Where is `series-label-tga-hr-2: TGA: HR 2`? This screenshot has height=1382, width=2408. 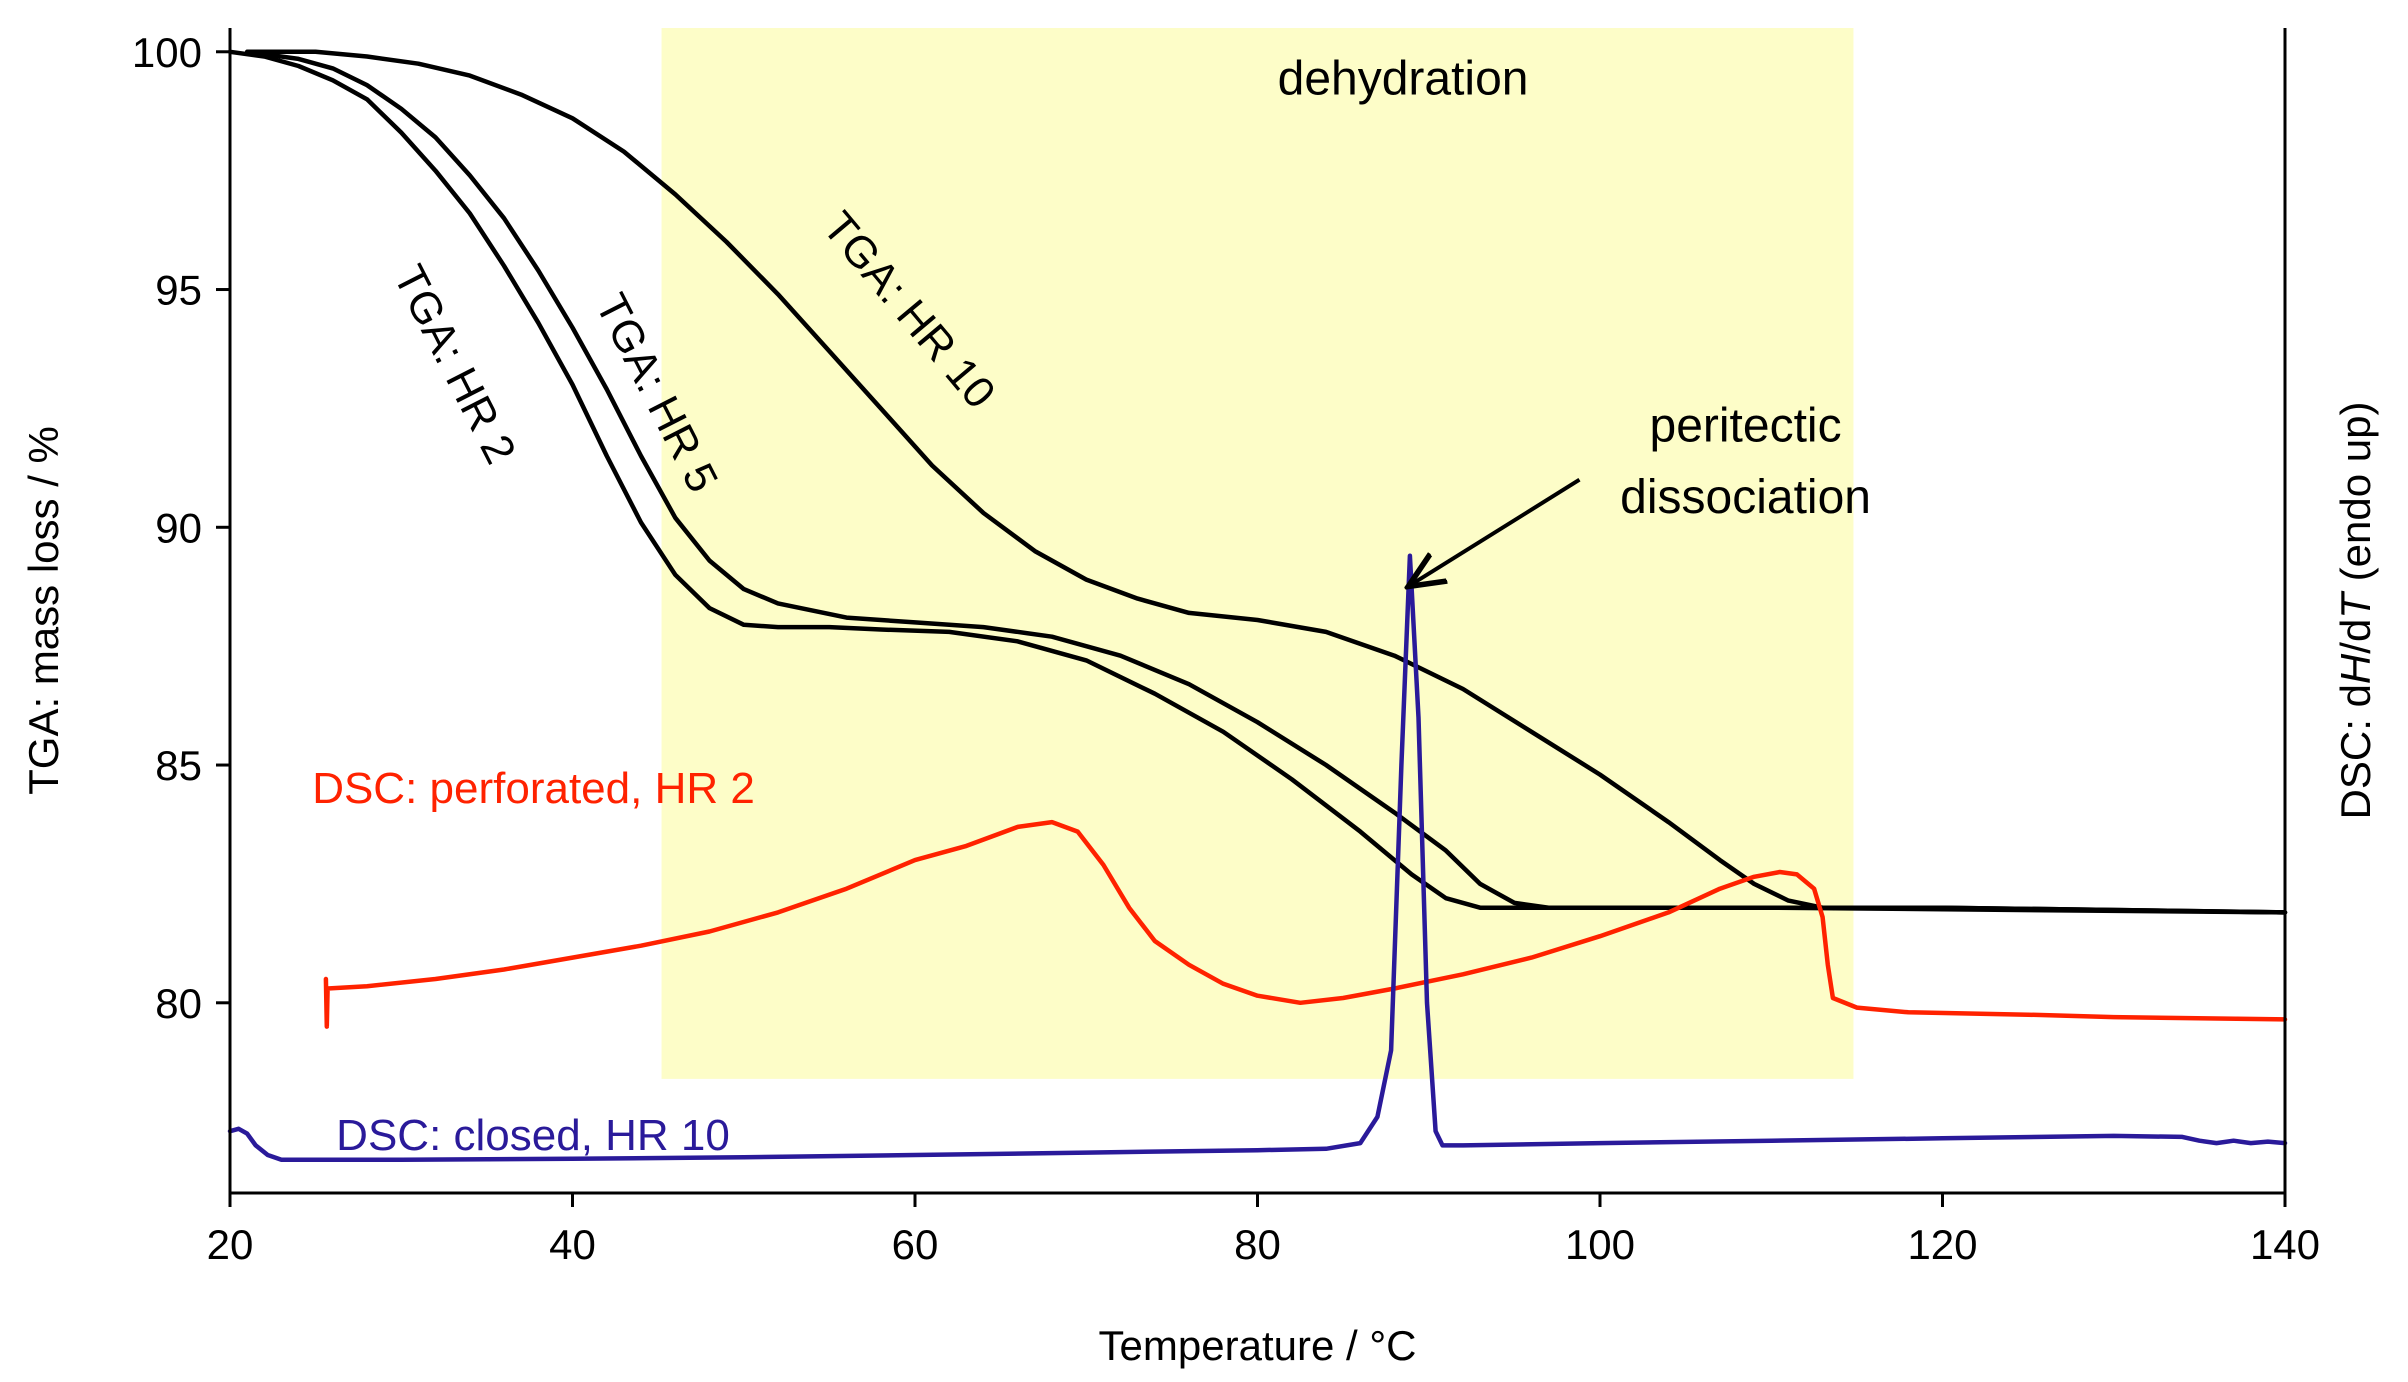 series-label-tga-hr-2: TGA: HR 2 is located at coordinates (454, 365).